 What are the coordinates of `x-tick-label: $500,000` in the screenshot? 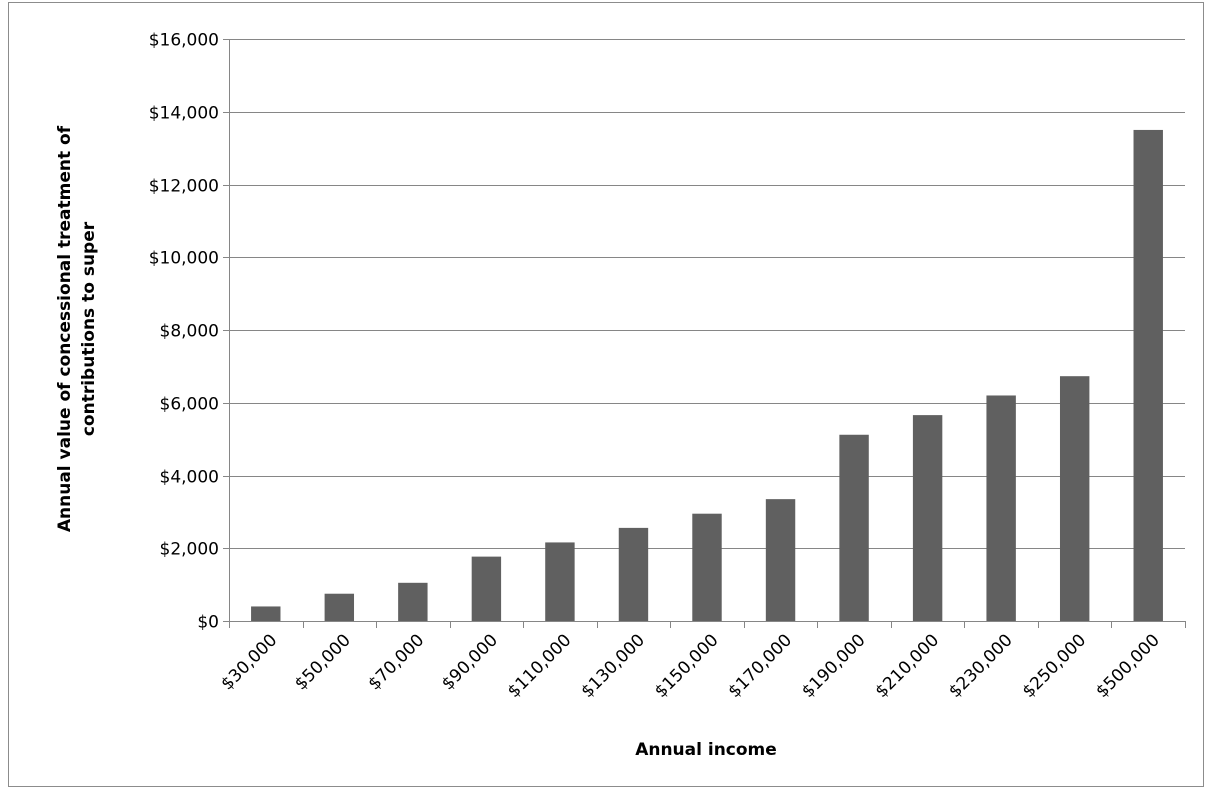 It's located at (1128, 666).